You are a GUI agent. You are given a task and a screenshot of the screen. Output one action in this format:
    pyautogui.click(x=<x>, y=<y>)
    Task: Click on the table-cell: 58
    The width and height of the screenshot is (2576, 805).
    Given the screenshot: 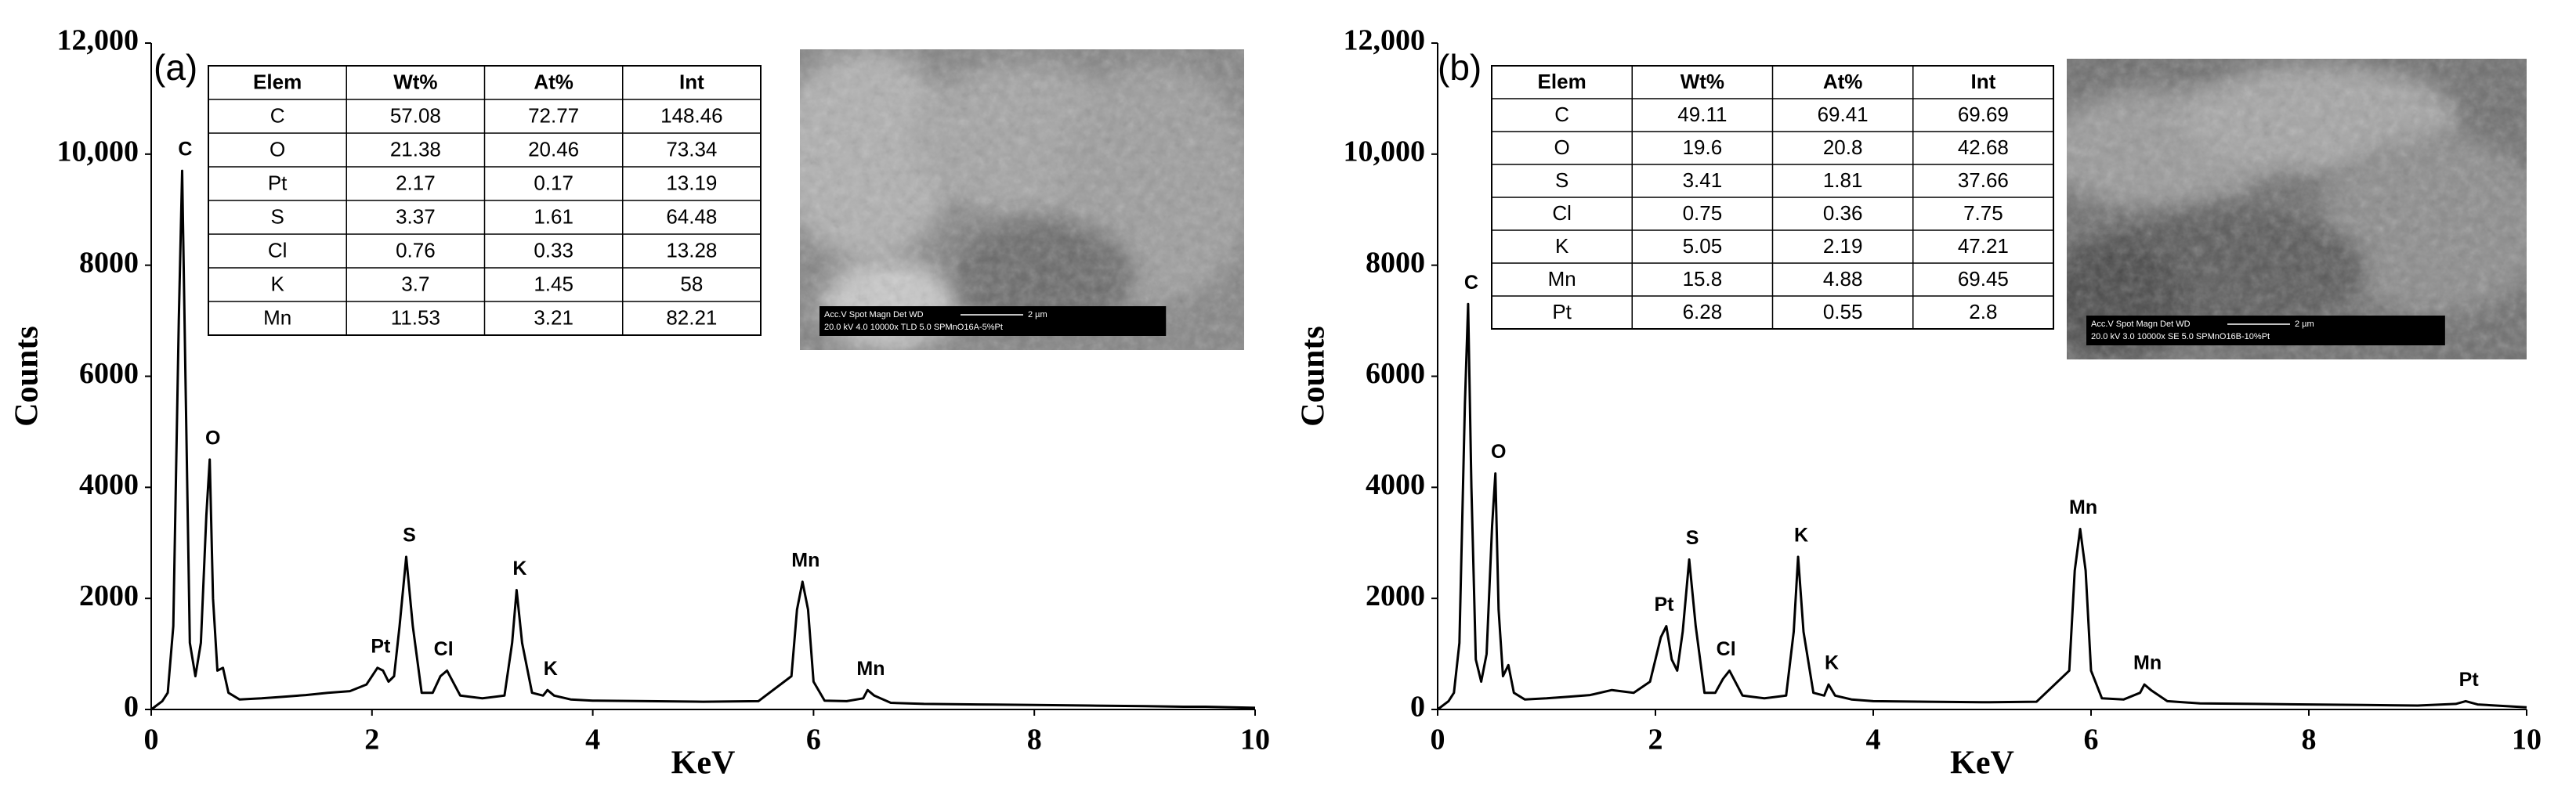 What is the action you would take?
    pyautogui.click(x=691, y=283)
    